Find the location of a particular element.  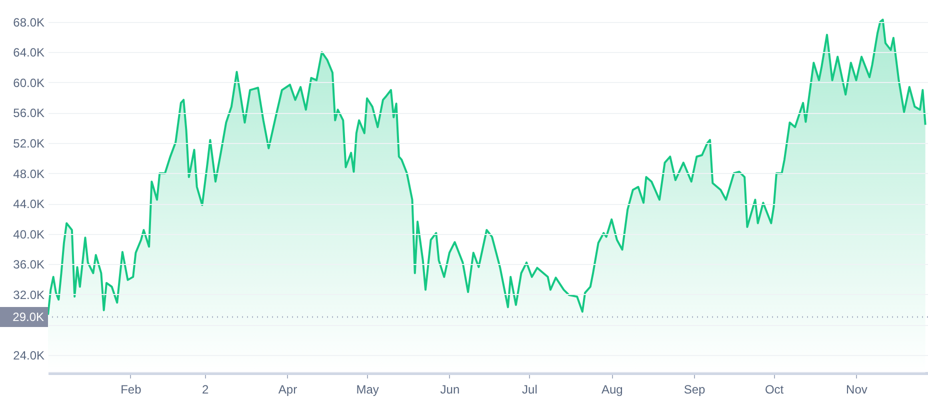

y-tick-label: 44.0K is located at coordinates (28, 204).